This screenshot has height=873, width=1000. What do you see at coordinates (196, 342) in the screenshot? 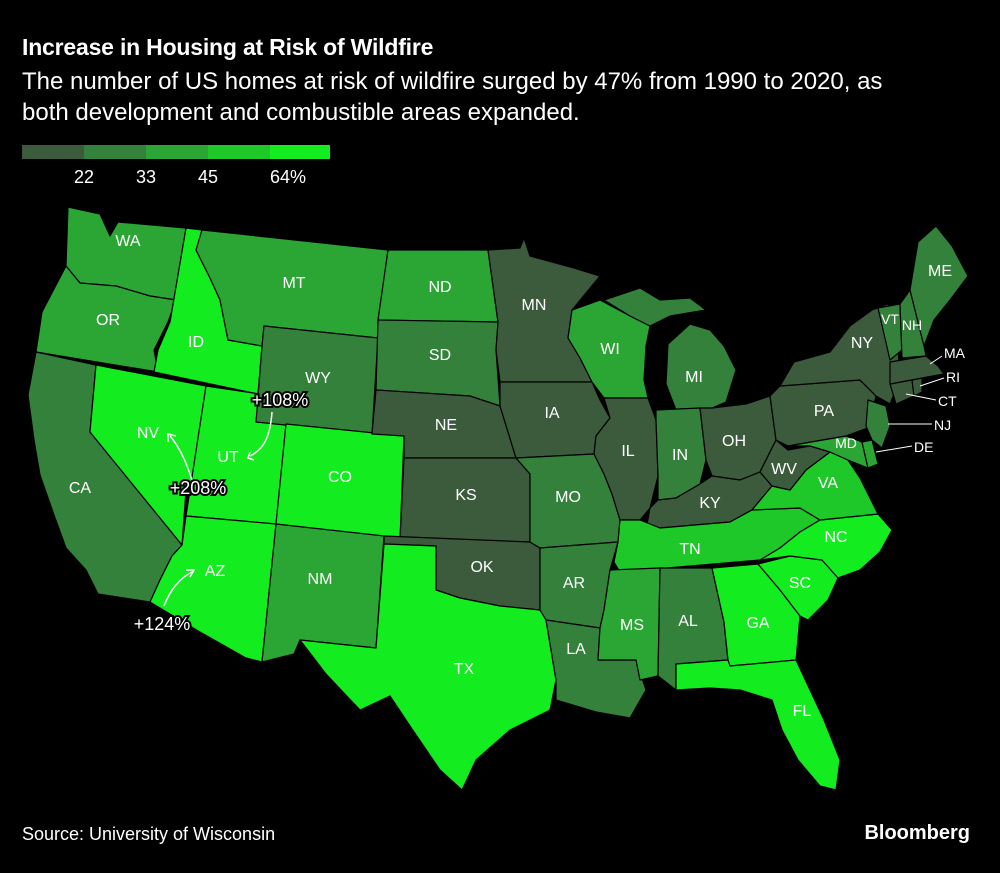
I see `label-id: ID` at bounding box center [196, 342].